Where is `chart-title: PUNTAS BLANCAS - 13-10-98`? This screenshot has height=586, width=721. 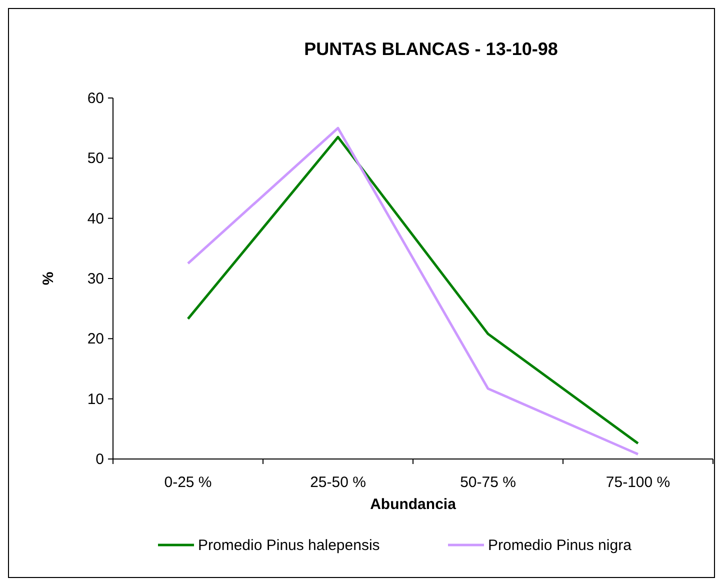 chart-title: PUNTAS BLANCAS - 13-10-98 is located at coordinates (431, 49).